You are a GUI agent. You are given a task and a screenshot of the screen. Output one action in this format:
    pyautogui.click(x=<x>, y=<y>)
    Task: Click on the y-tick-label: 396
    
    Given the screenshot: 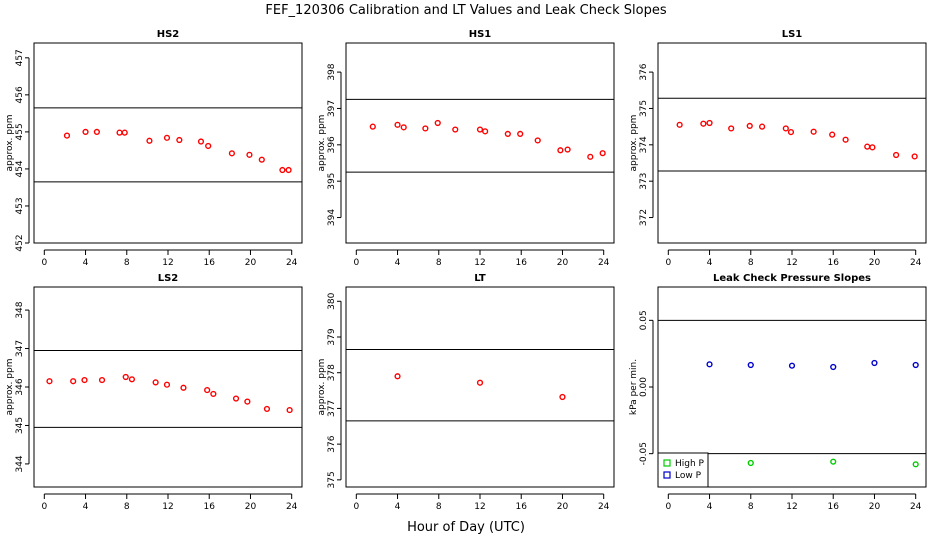 What is the action you would take?
    pyautogui.click(x=332, y=144)
    